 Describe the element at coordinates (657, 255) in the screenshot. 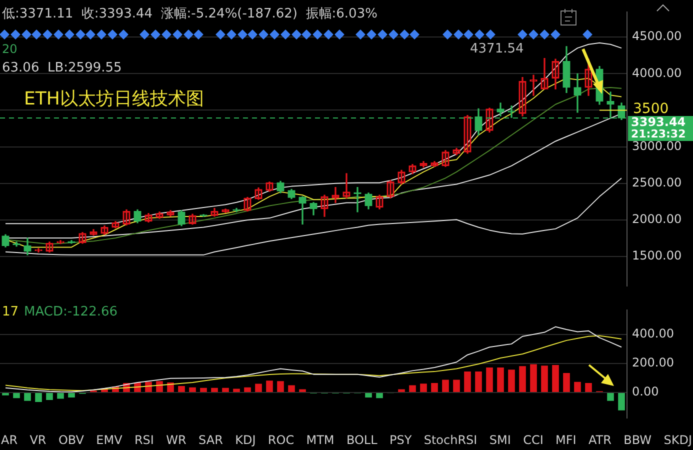

I see `y-tick-label: 1500.00` at that location.